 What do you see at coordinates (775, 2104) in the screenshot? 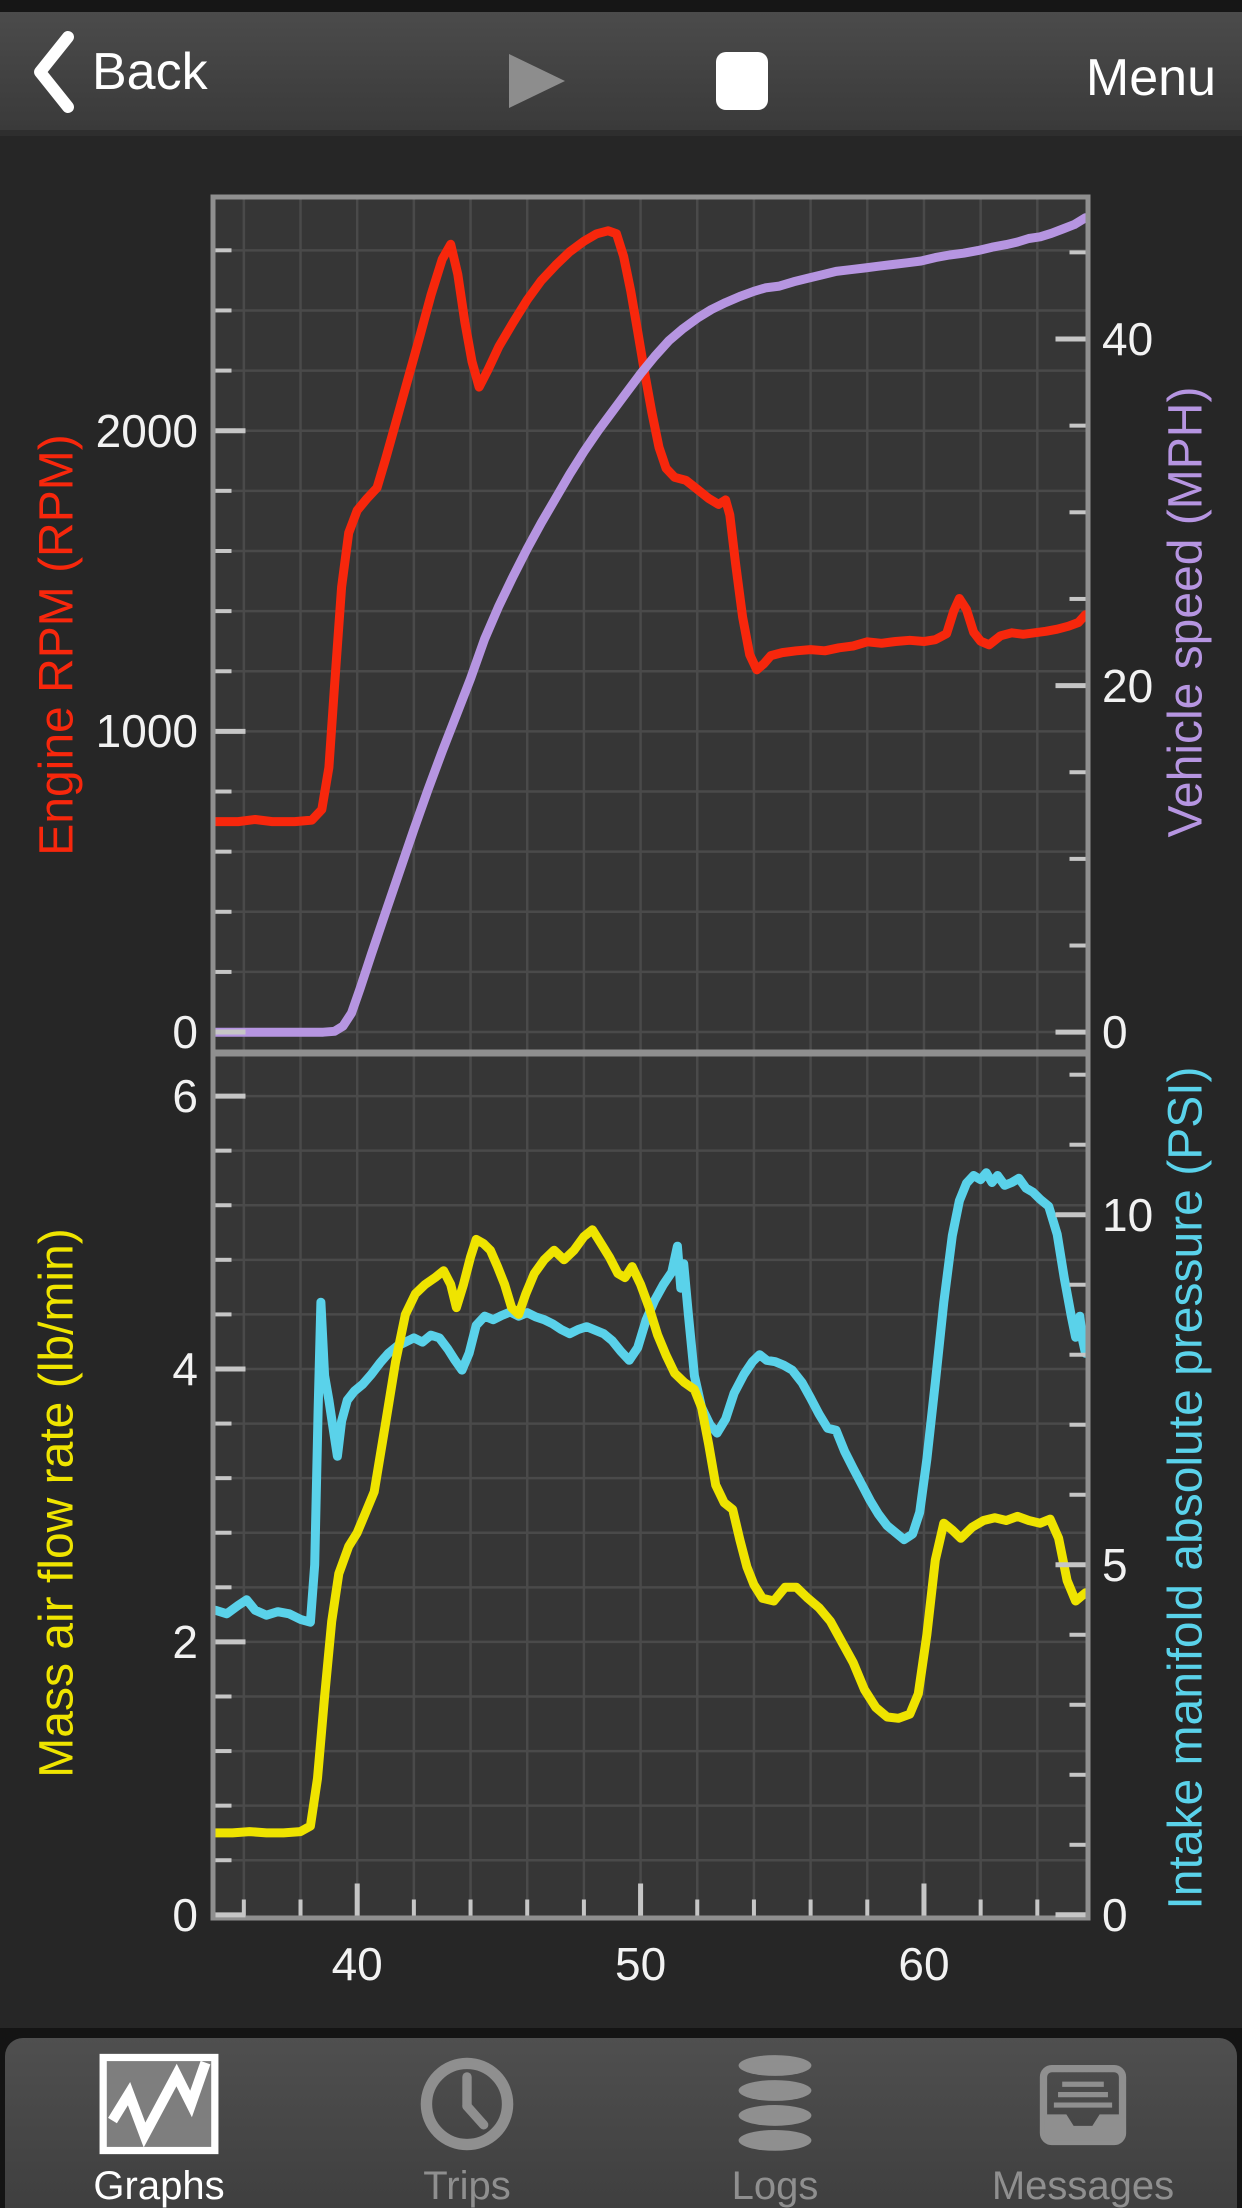
I see `database-icon` at bounding box center [775, 2104].